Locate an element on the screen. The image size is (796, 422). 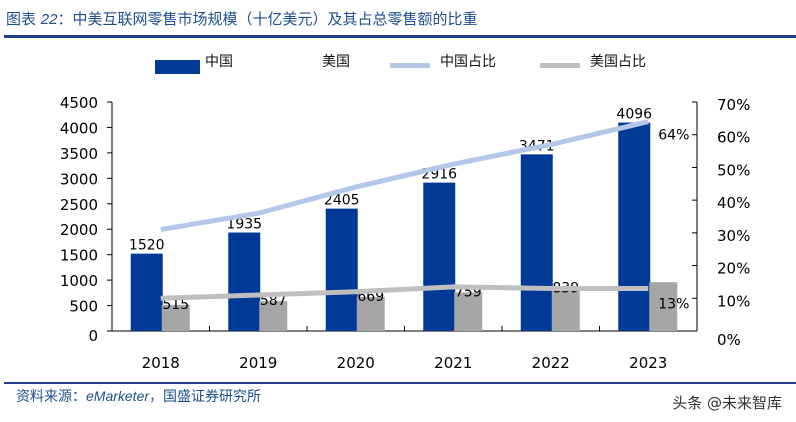
right-tick-label: 50% is located at coordinates (733, 170).